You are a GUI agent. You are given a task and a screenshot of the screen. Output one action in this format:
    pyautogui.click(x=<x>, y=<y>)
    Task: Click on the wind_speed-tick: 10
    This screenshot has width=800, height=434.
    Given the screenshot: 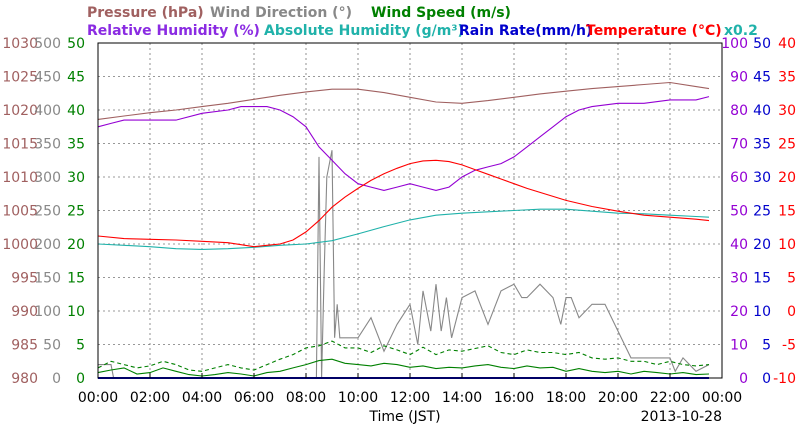 What is the action you would take?
    pyautogui.click(x=76, y=312)
    